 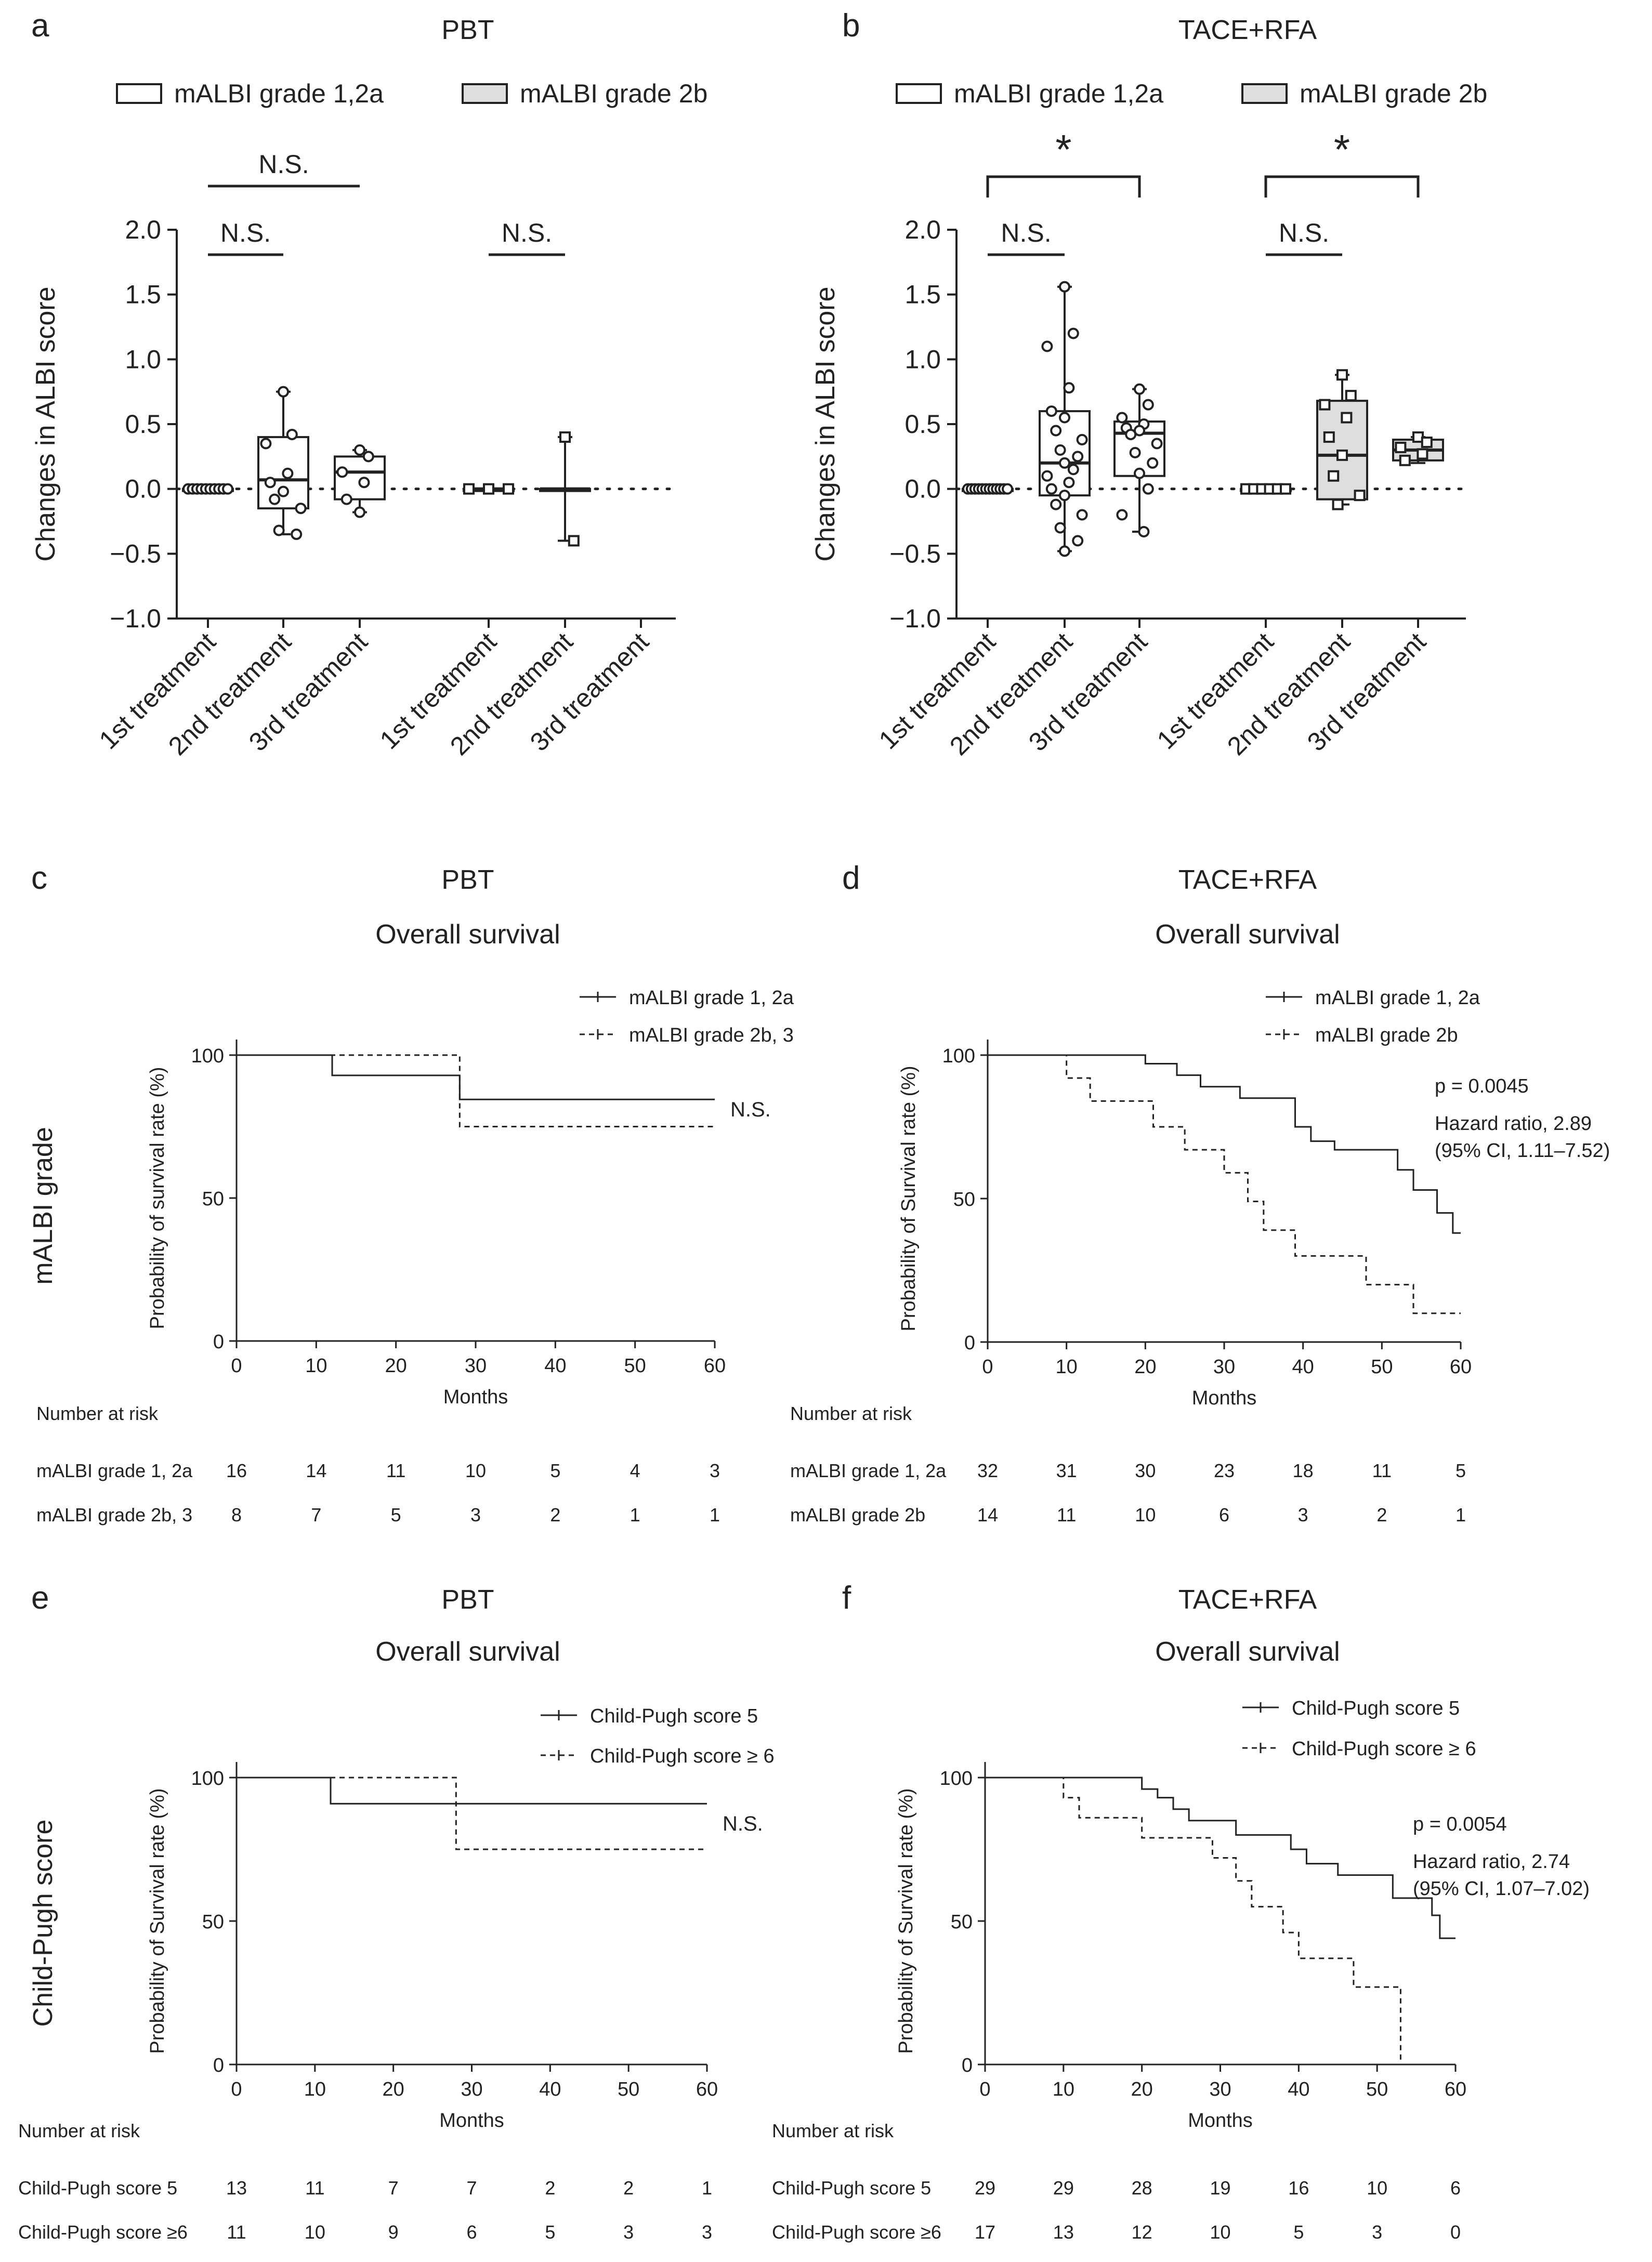 What do you see at coordinates (316, 1514) in the screenshot?
I see `risk-table-value: 7` at bounding box center [316, 1514].